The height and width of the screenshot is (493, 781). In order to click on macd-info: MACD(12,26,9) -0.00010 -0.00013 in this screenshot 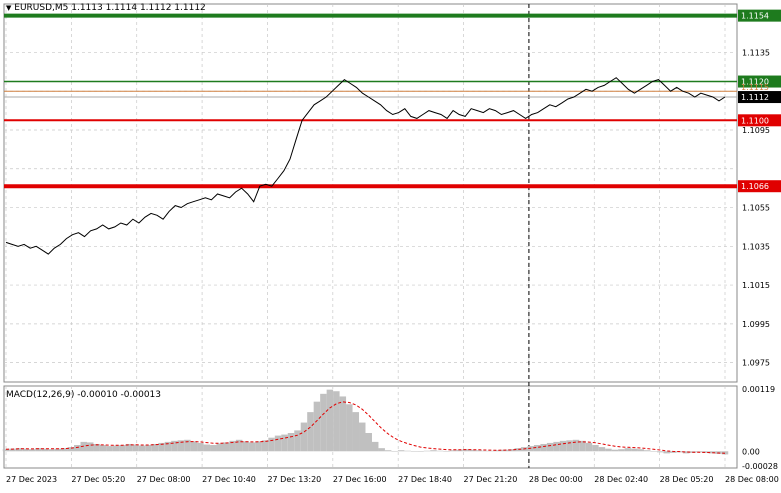, I will do `click(84, 395)`.